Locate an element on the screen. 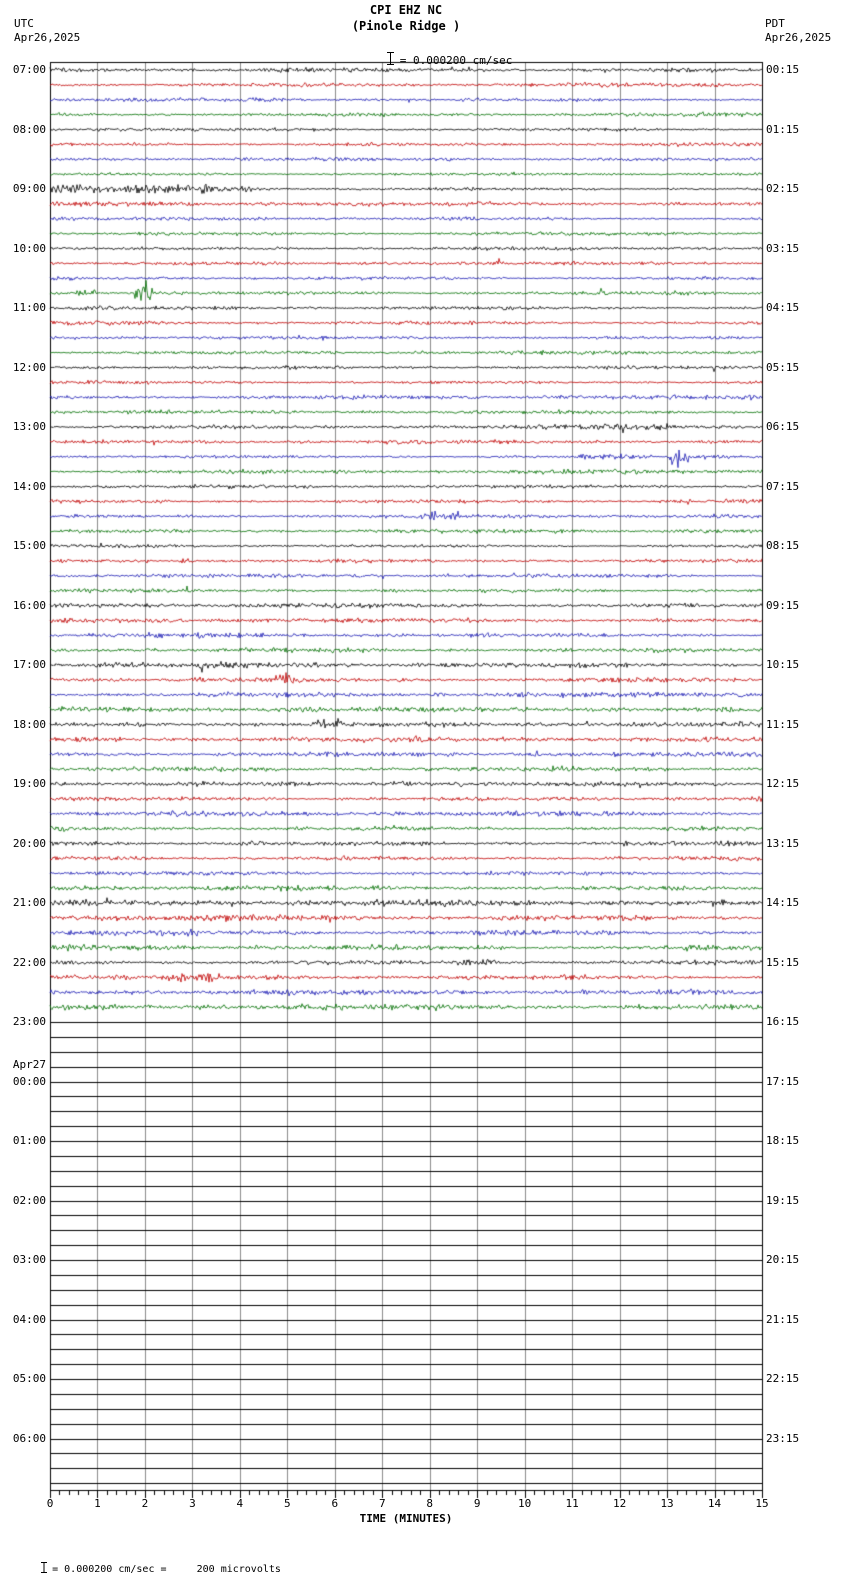 This screenshot has height=1584, width=850. footer-ibeam-icon is located at coordinates (26, 1566).